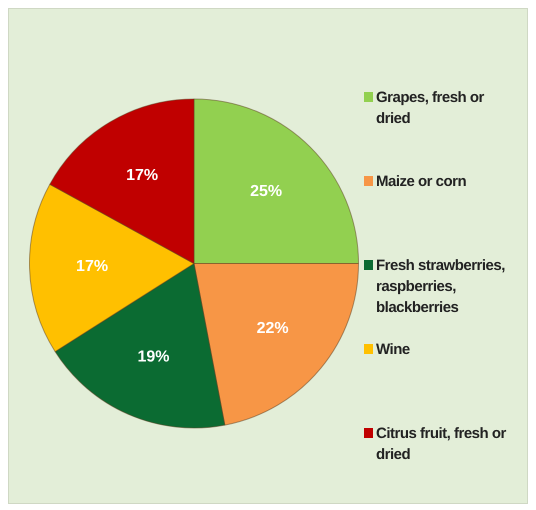 This screenshot has width=536, height=510. Describe the element at coordinates (393, 350) in the screenshot. I see `legend-label: Wine` at that location.